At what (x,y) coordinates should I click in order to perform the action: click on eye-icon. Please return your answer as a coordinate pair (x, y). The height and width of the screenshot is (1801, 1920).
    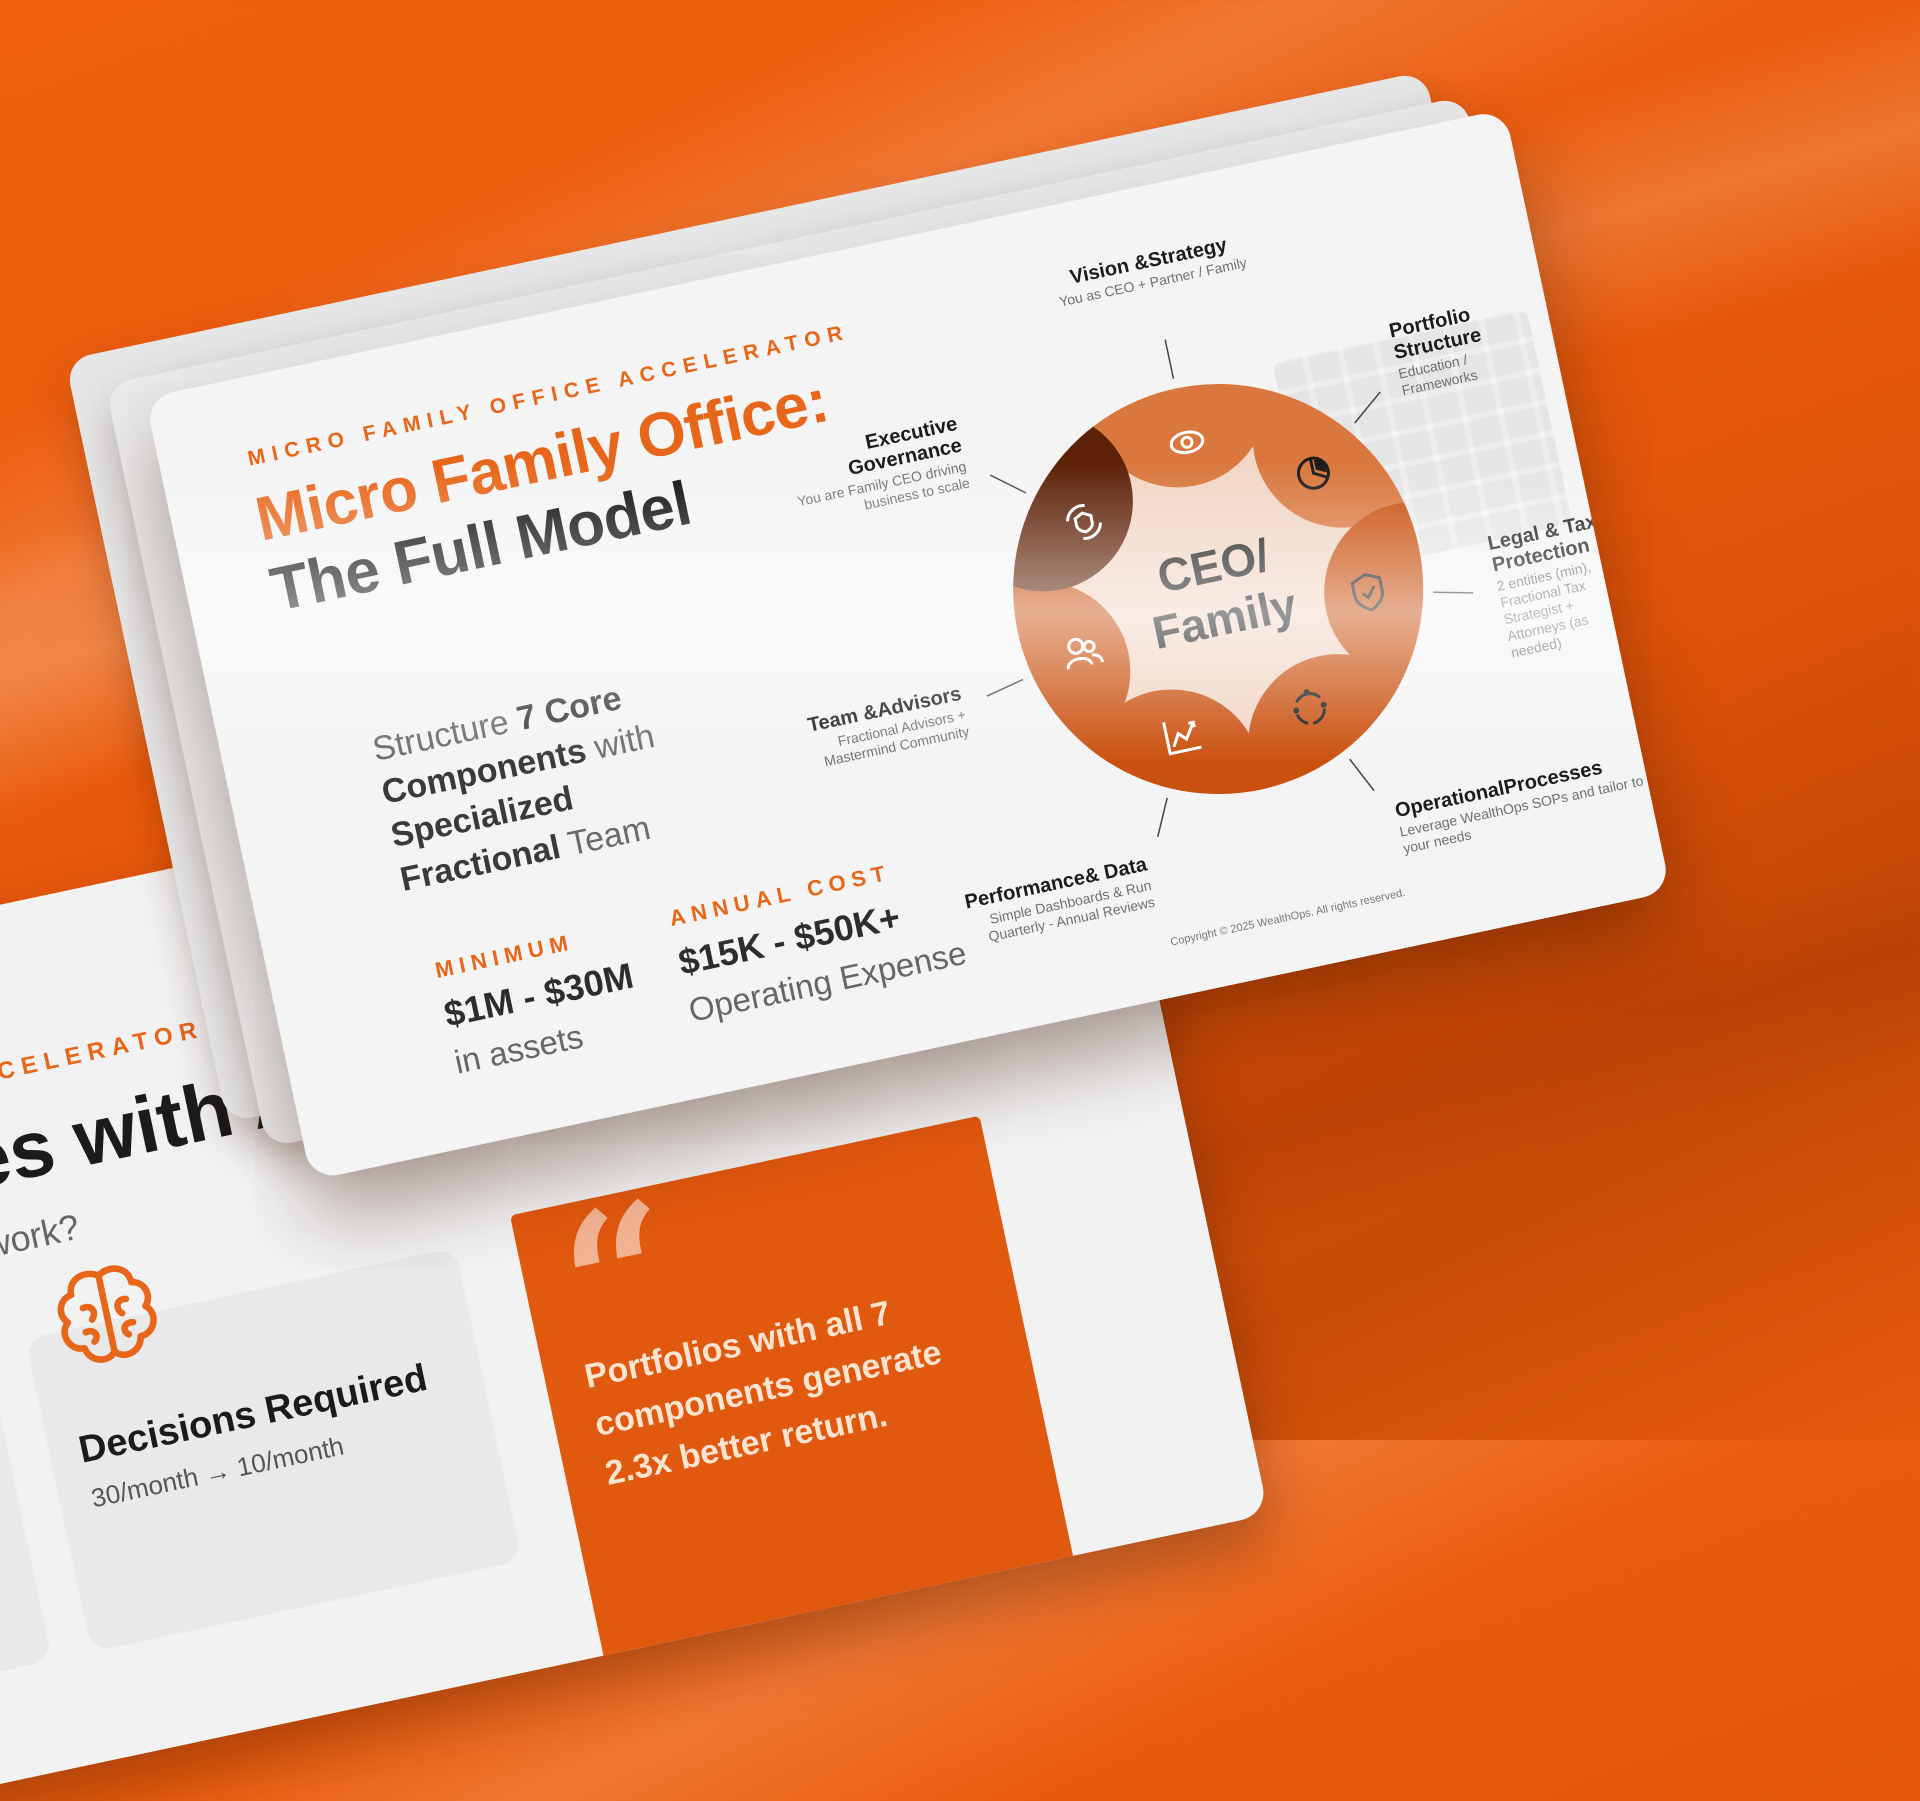
    Looking at the image, I should click on (1187, 442).